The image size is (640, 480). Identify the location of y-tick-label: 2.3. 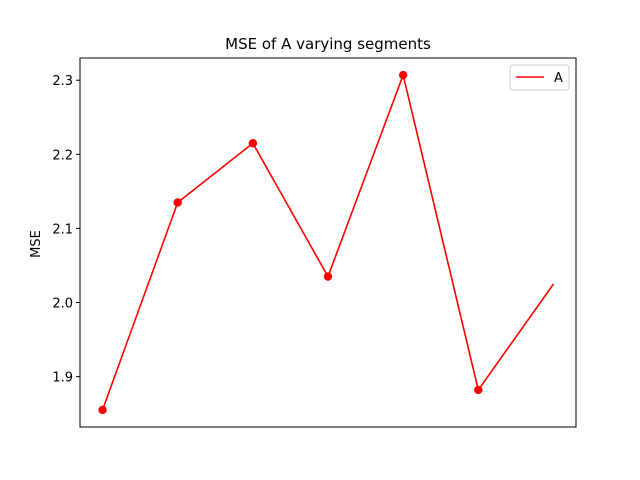
(62, 81).